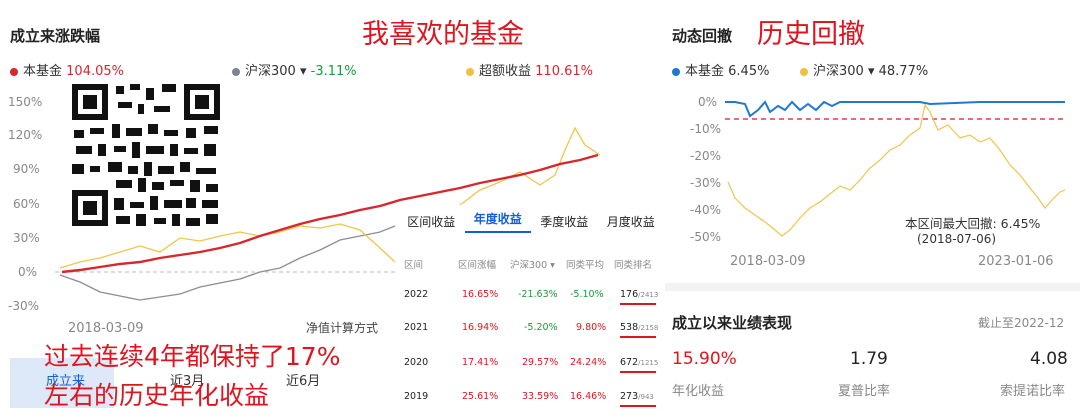  What do you see at coordinates (1033, 391) in the screenshot?
I see `sortino-ratio-label: 索提诺比率` at bounding box center [1033, 391].